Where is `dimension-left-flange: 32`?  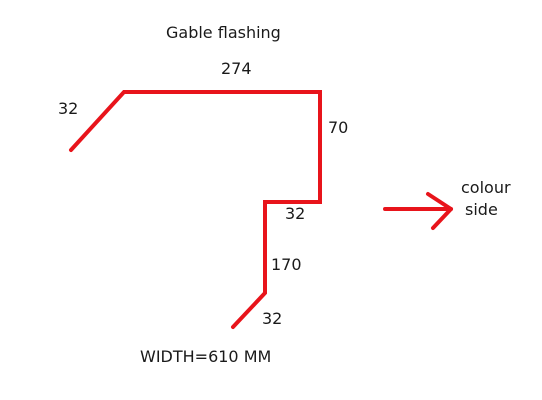 dimension-left-flange: 32 is located at coordinates (68, 108).